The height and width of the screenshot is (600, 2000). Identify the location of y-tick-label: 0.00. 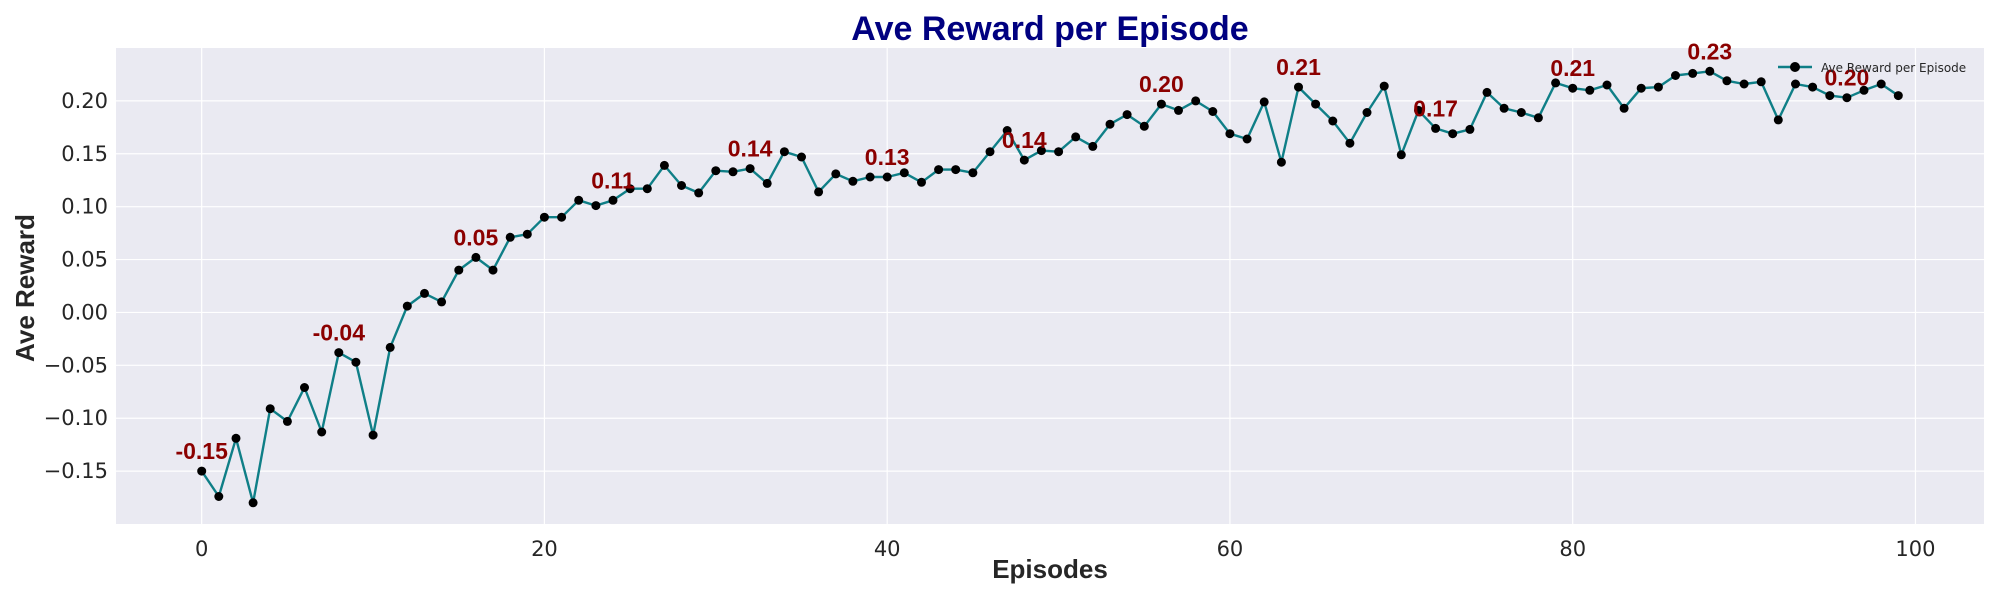
(84, 312).